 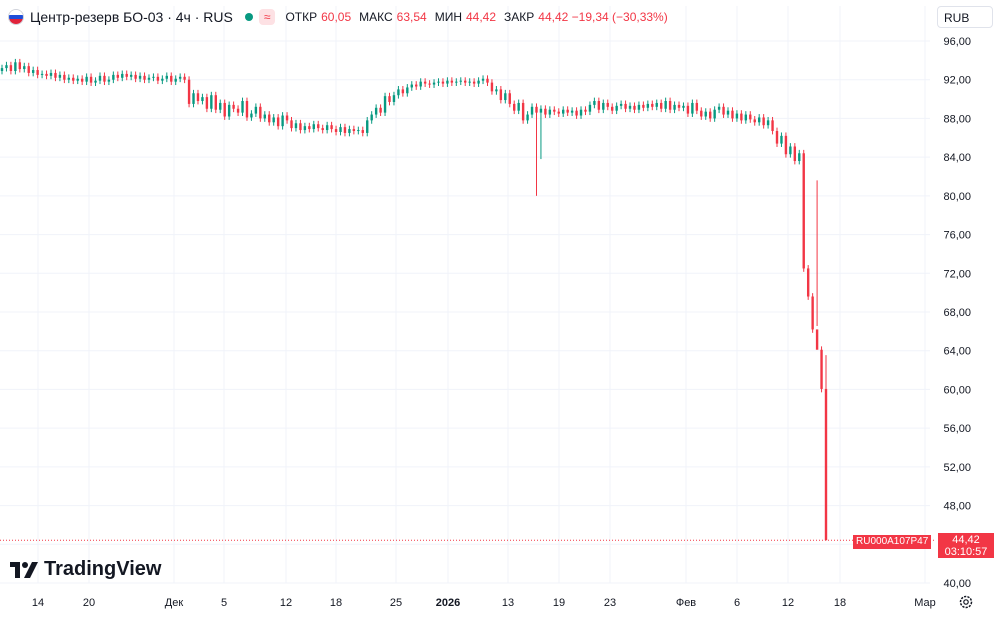 What do you see at coordinates (16, 17) in the screenshot?
I see `russia-flag-icon` at bounding box center [16, 17].